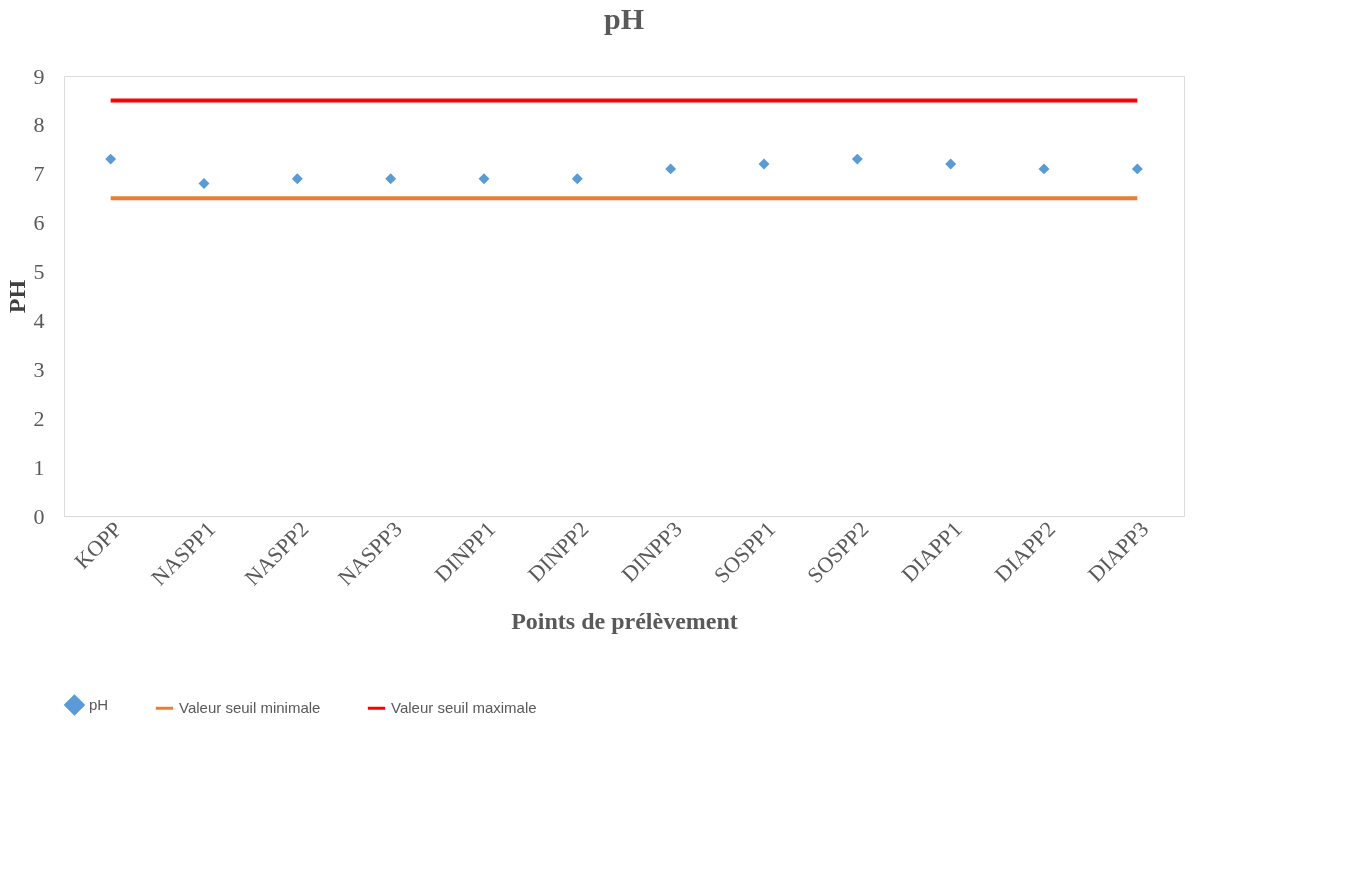 This screenshot has width=1371, height=892. Describe the element at coordinates (39, 125) in the screenshot. I see `y-tick-label: 8` at that location.